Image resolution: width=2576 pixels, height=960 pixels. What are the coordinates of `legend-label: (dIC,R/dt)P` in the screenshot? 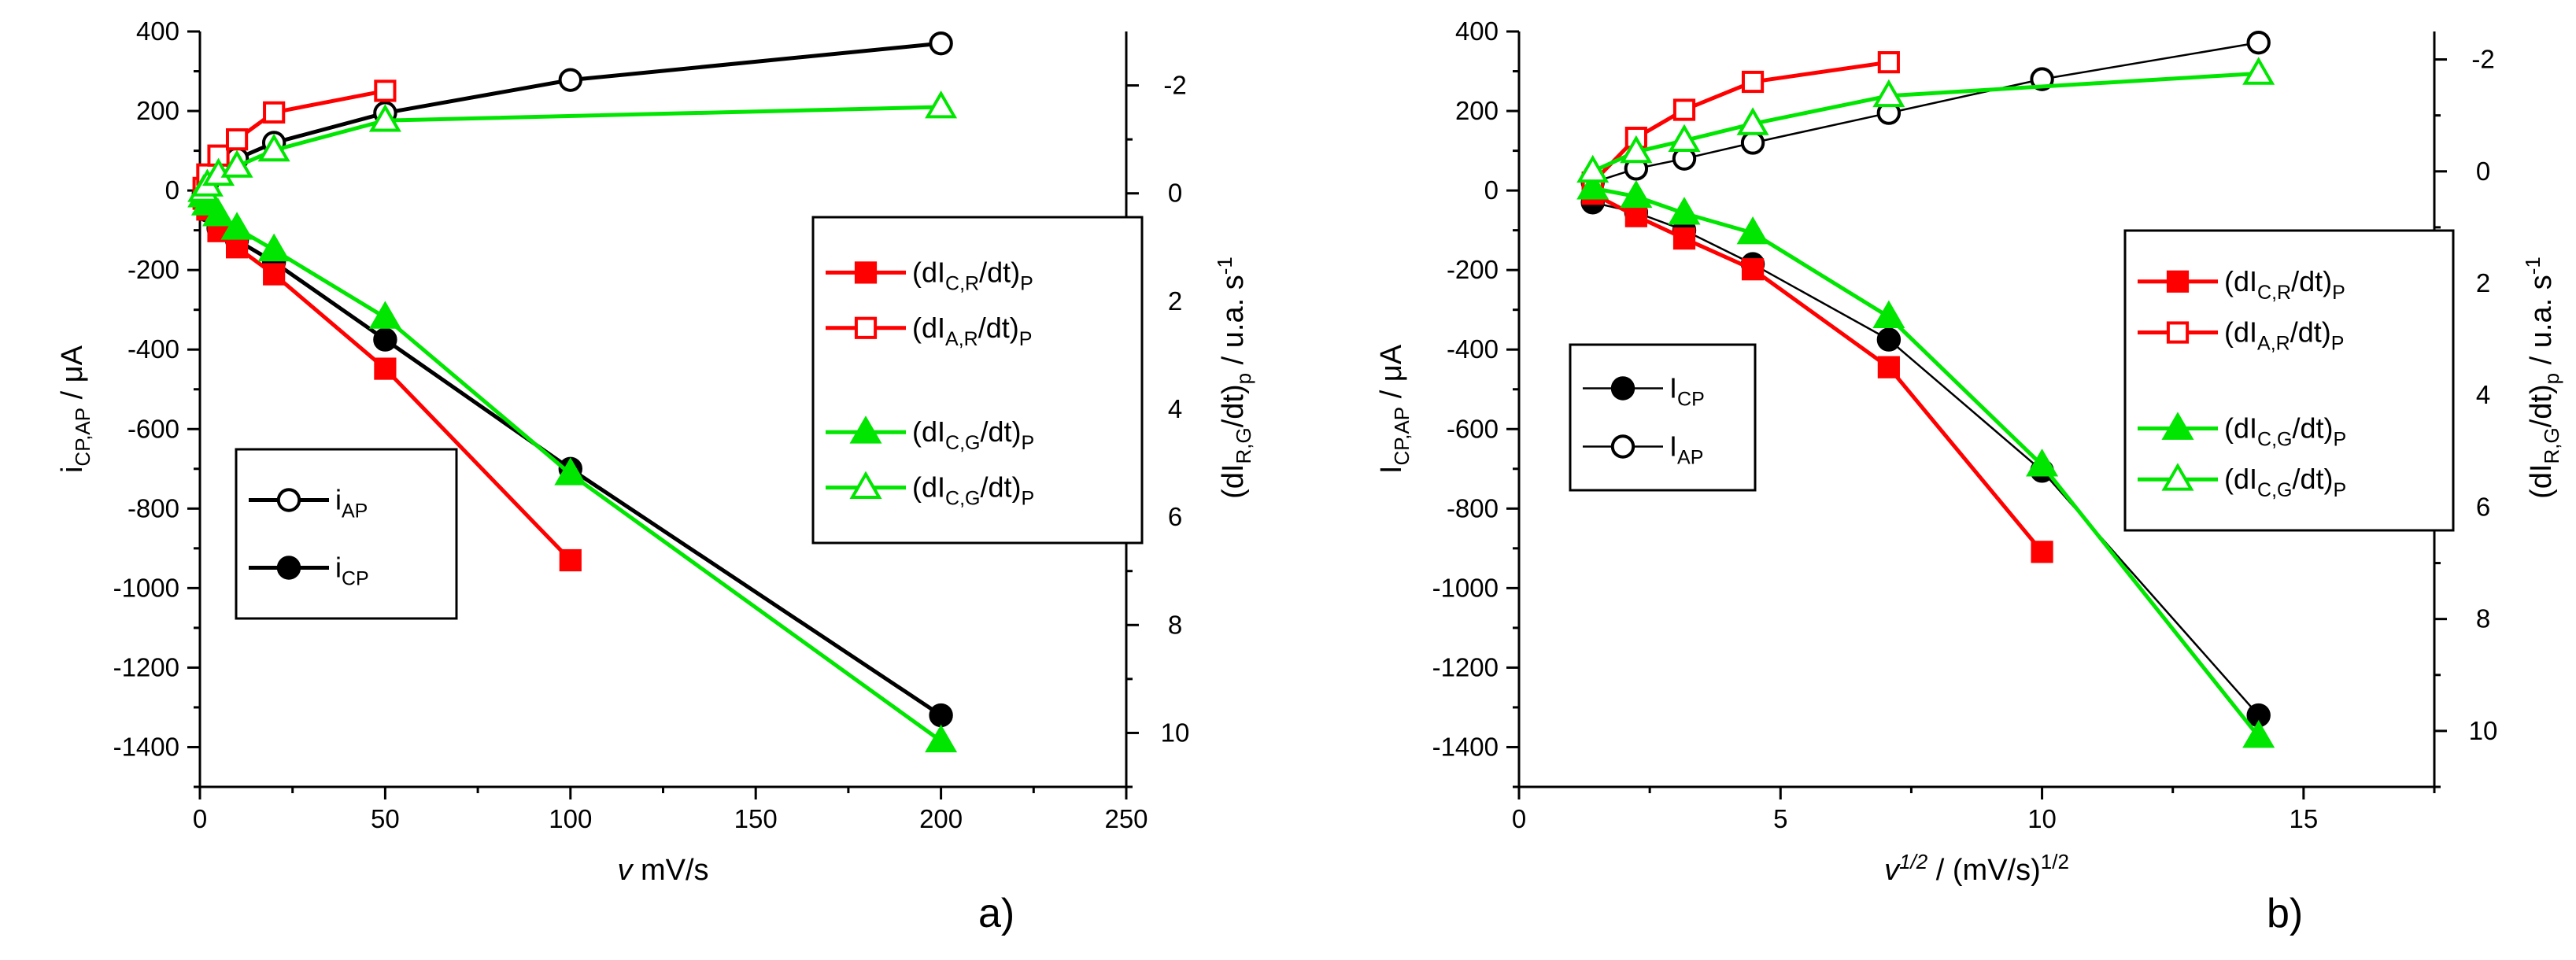 It's located at (972, 275).